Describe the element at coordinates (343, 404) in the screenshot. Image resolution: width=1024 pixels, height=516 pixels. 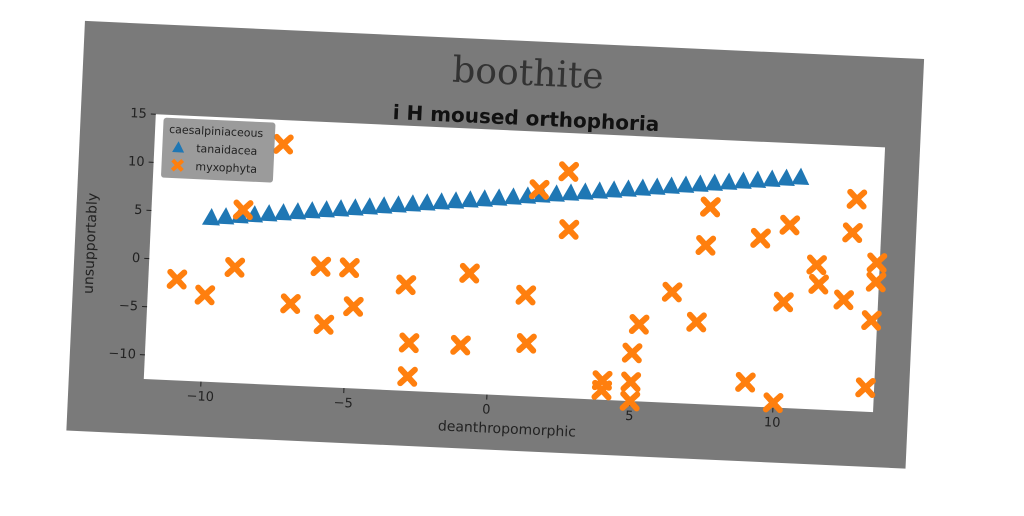
I see `x-tick-label: −5` at that location.